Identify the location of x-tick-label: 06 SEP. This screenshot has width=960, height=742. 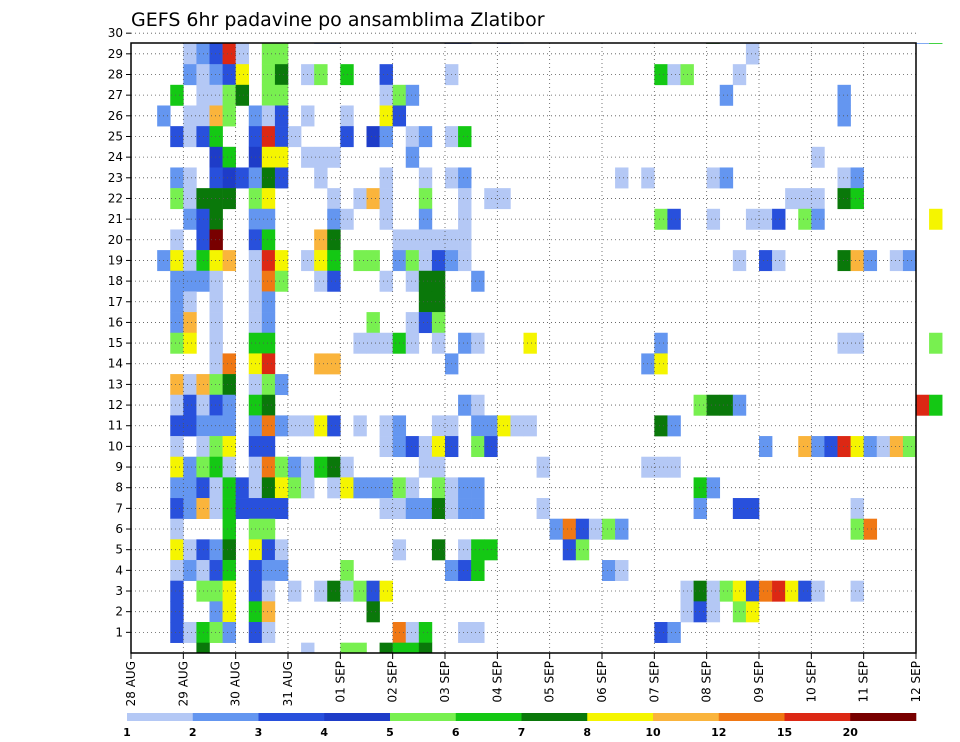
(602, 682).